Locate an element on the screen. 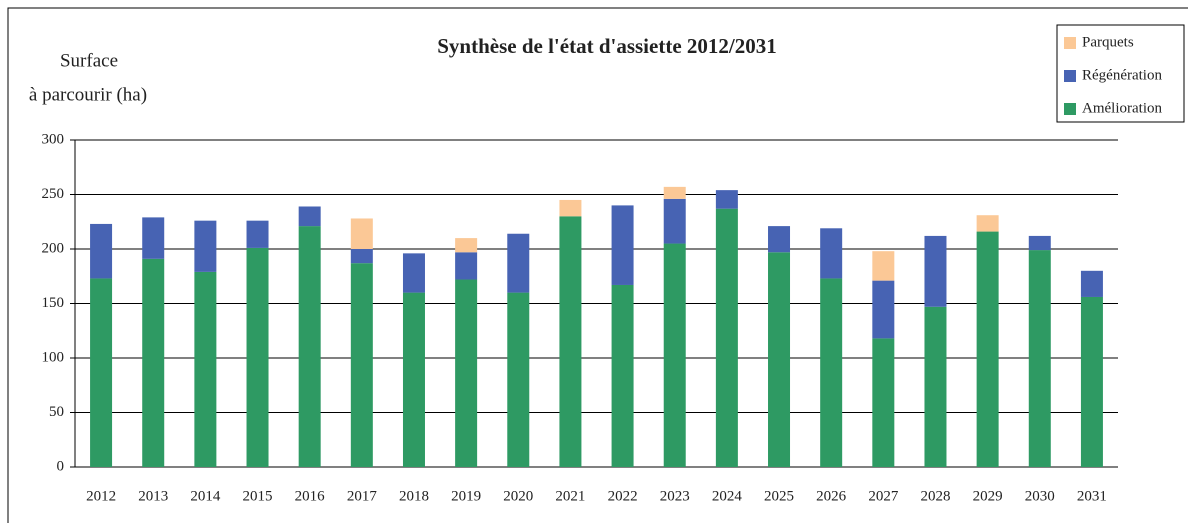 The image size is (1188, 523). x-tick-label: 2018 is located at coordinates (414, 496).